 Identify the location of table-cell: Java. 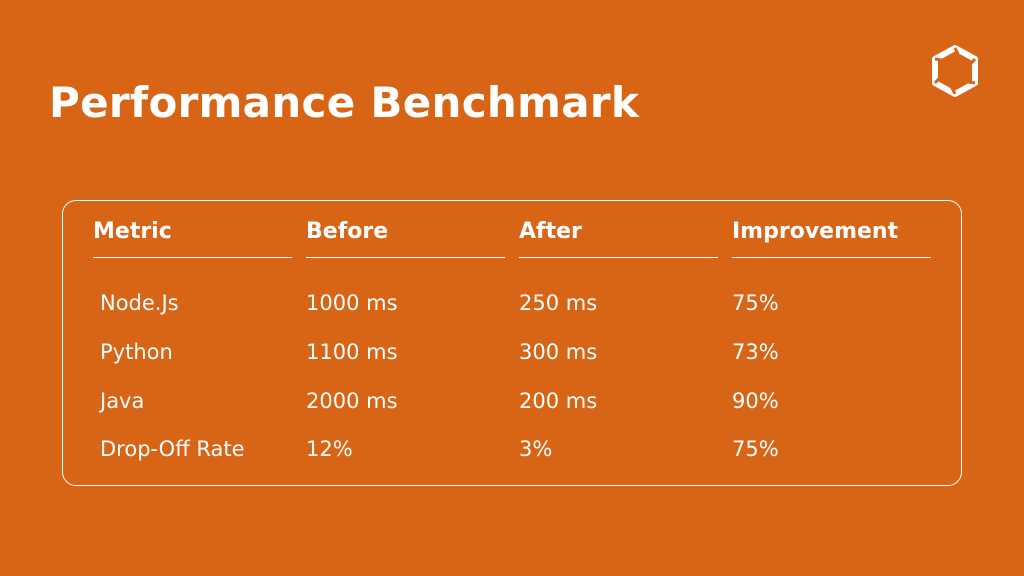
(122, 401).